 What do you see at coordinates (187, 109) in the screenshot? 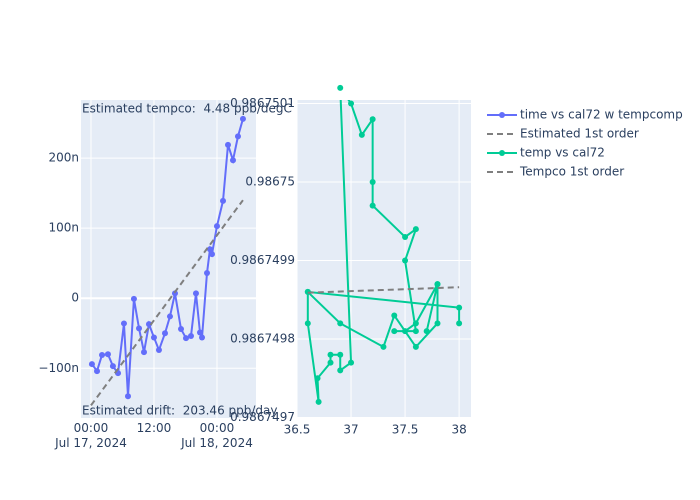
I see `annotation: Estimated tempco: 4.48 ppb/degC` at bounding box center [187, 109].